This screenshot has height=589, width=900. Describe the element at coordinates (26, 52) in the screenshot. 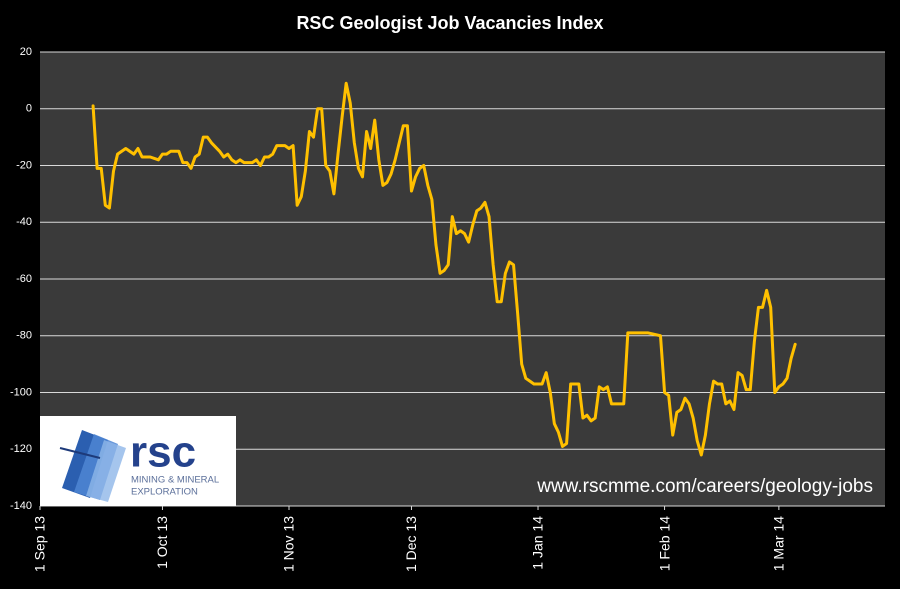

I see `y-tick-label: 20` at that location.